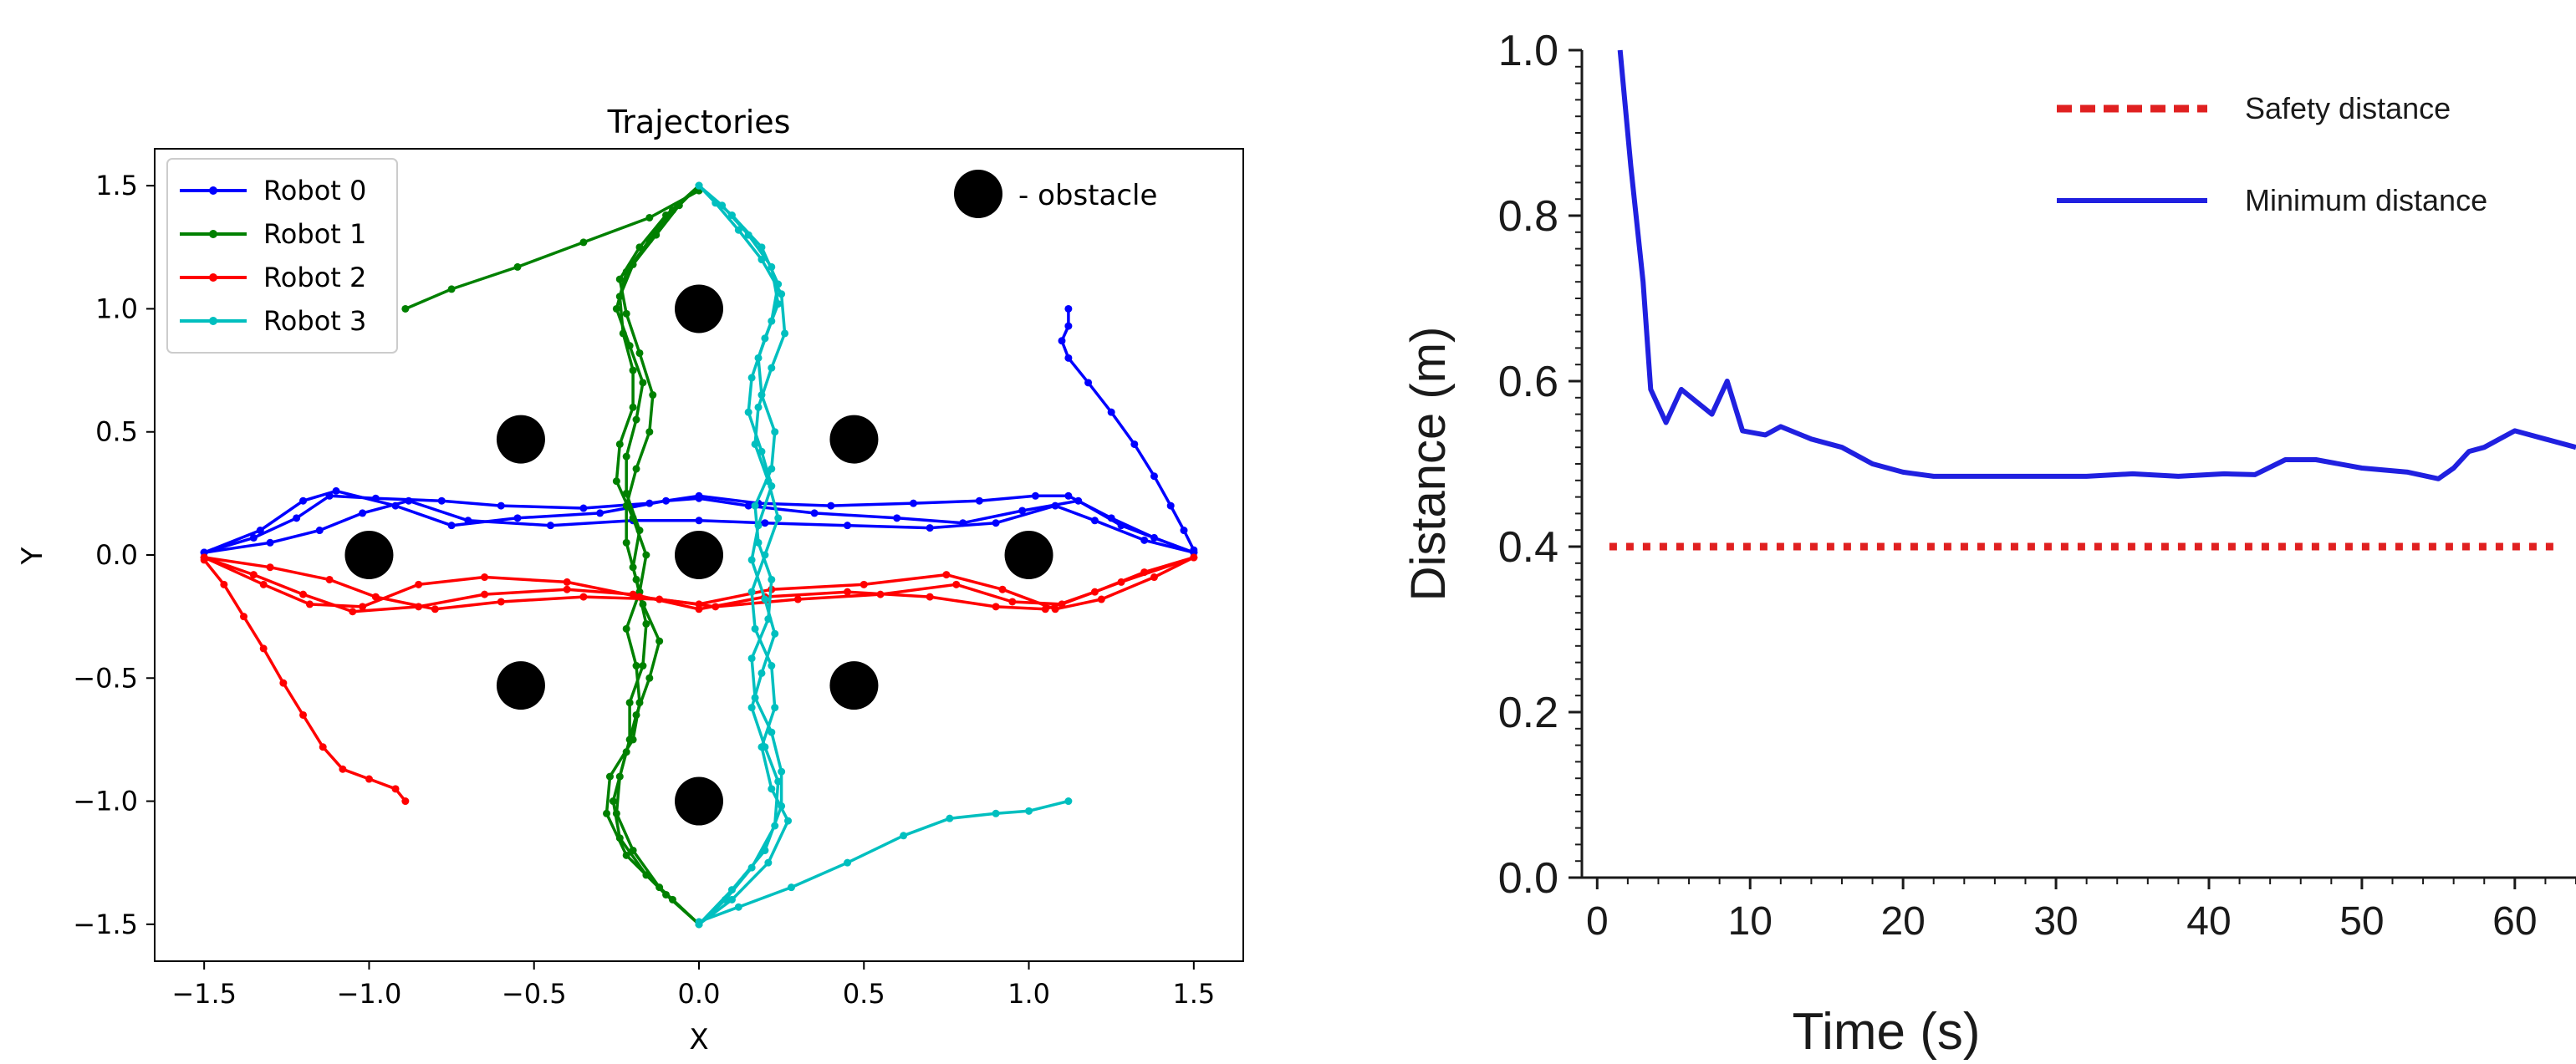 This screenshot has height=1064, width=2576. What do you see at coordinates (1528, 547) in the screenshot?
I see `y-tick-label: 0.4` at bounding box center [1528, 547].